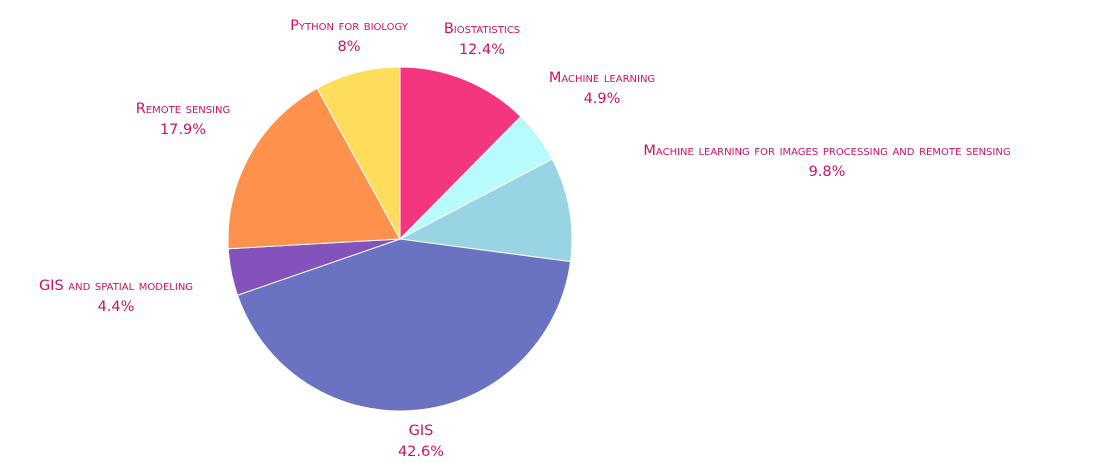 Image resolution: width=1098 pixels, height=463 pixels. Describe the element at coordinates (404, 325) in the screenshot. I see `pie-slice-gis` at that location.